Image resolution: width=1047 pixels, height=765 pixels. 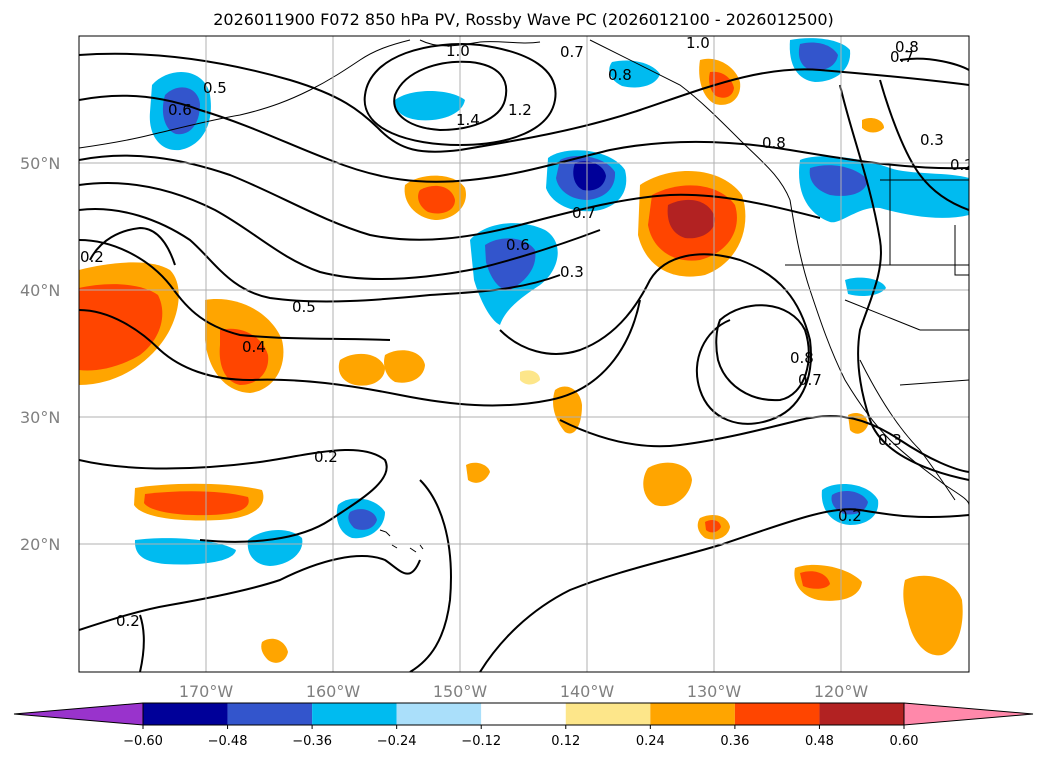 I want to click on colorbar-tick-label: −0.24, so click(x=397, y=741).